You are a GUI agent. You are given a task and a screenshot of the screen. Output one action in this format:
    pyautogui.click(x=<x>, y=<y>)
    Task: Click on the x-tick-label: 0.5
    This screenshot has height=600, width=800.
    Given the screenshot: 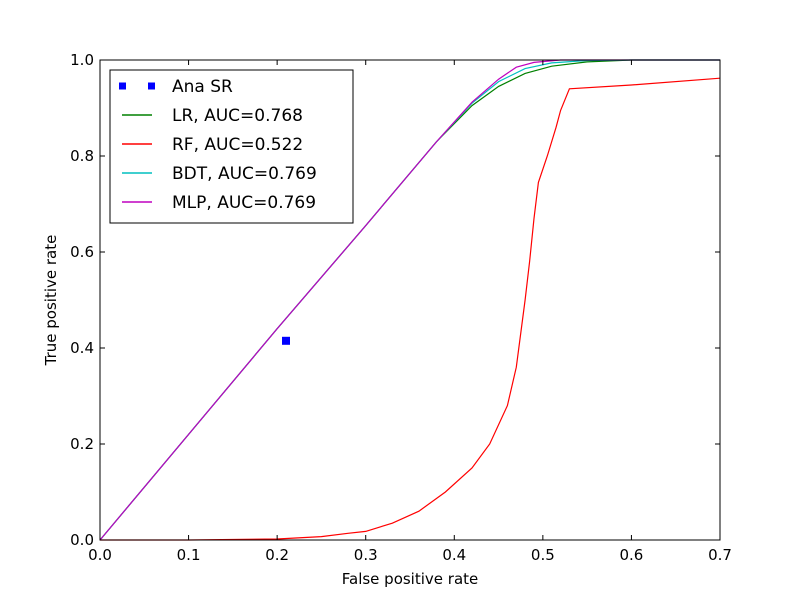 What is the action you would take?
    pyautogui.click(x=543, y=555)
    